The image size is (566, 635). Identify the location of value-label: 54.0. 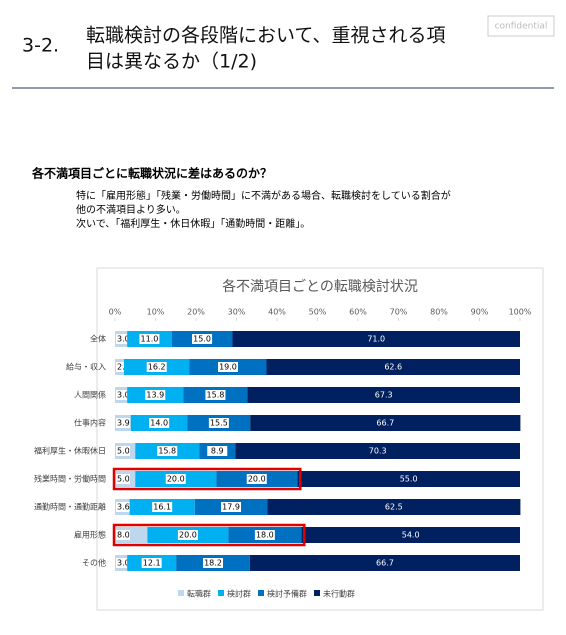
(411, 535).